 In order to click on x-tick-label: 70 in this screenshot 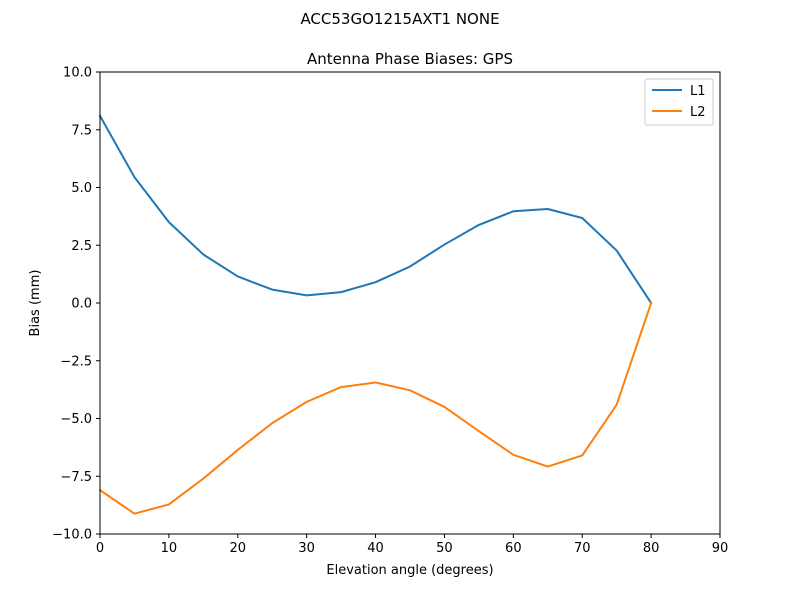, I will do `click(582, 548)`.